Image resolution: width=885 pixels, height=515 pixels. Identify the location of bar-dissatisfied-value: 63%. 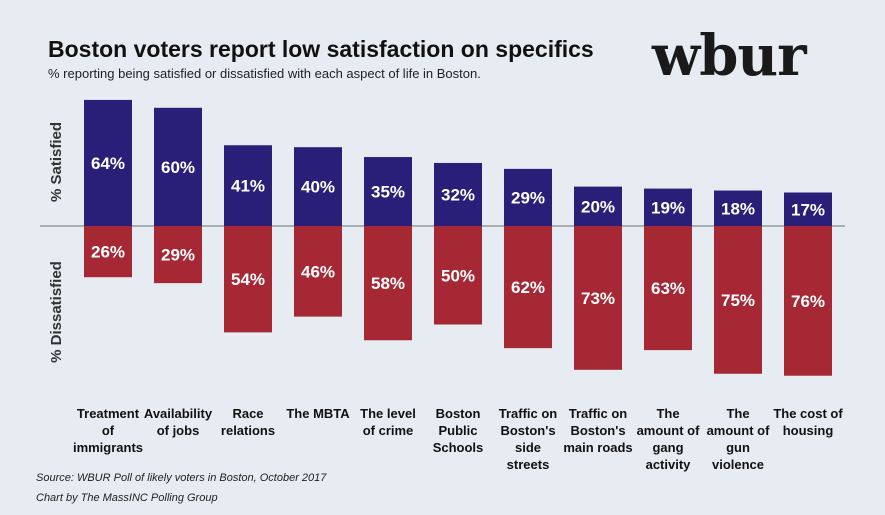
(668, 288).